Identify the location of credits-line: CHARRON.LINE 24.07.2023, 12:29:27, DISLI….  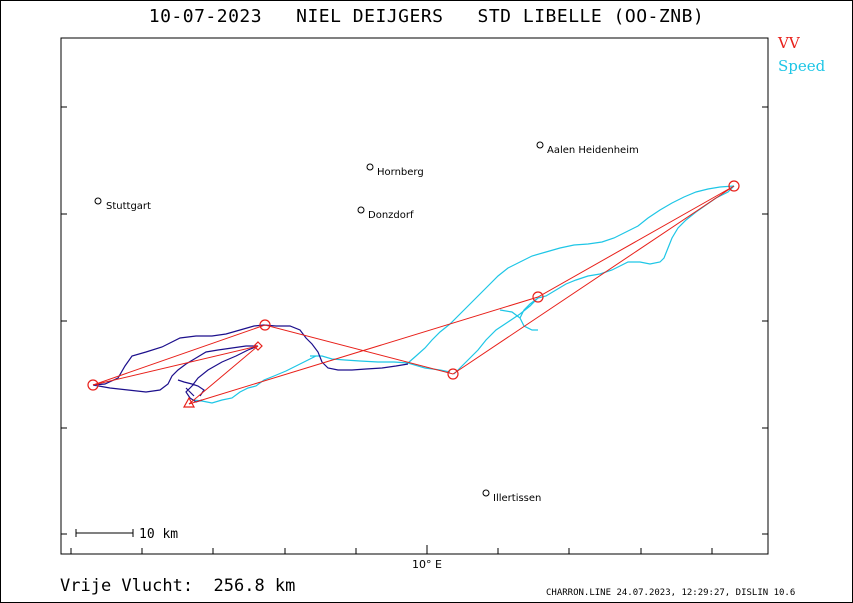
(671, 593).